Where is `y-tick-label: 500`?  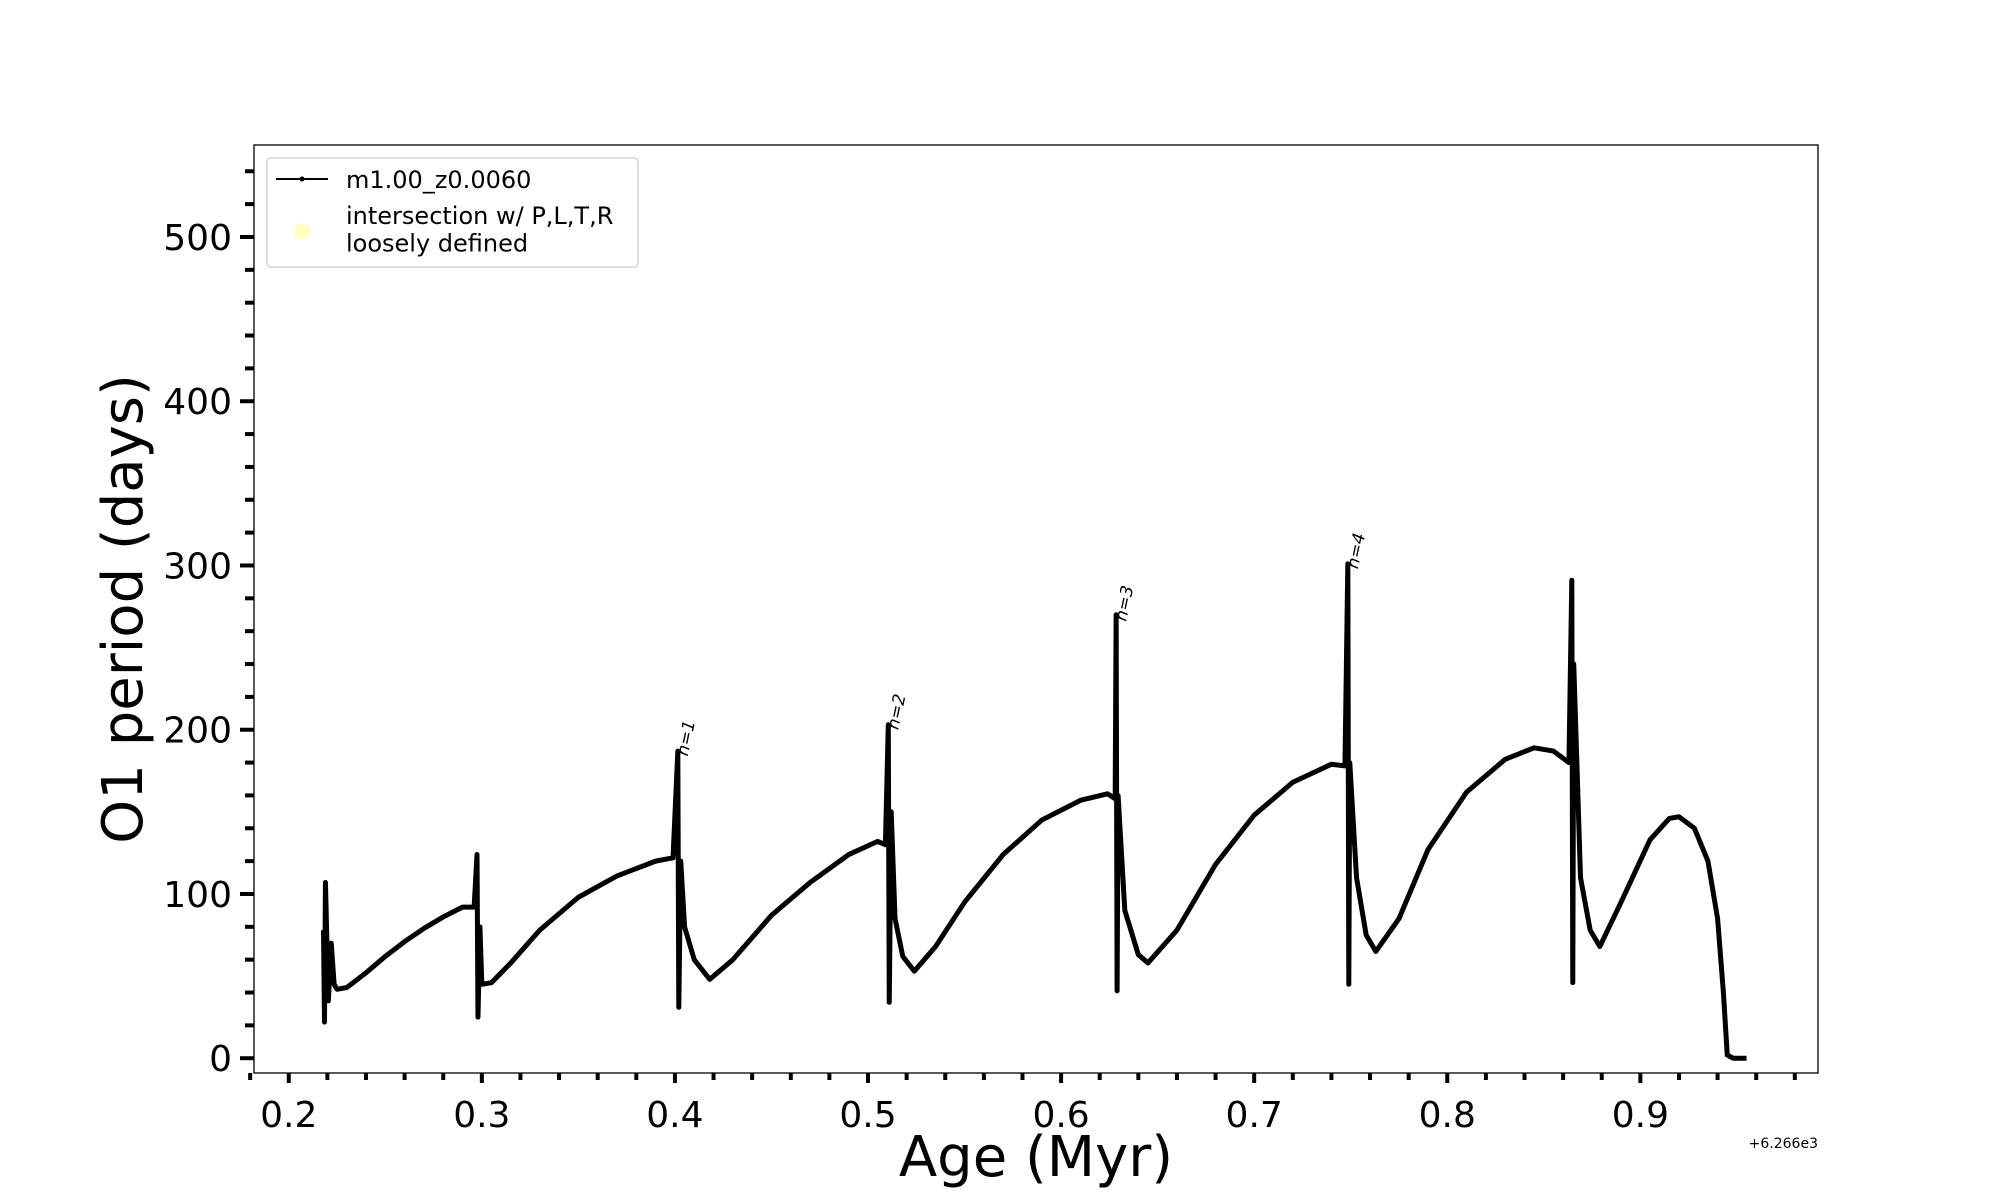 y-tick-label: 500 is located at coordinates (197, 238).